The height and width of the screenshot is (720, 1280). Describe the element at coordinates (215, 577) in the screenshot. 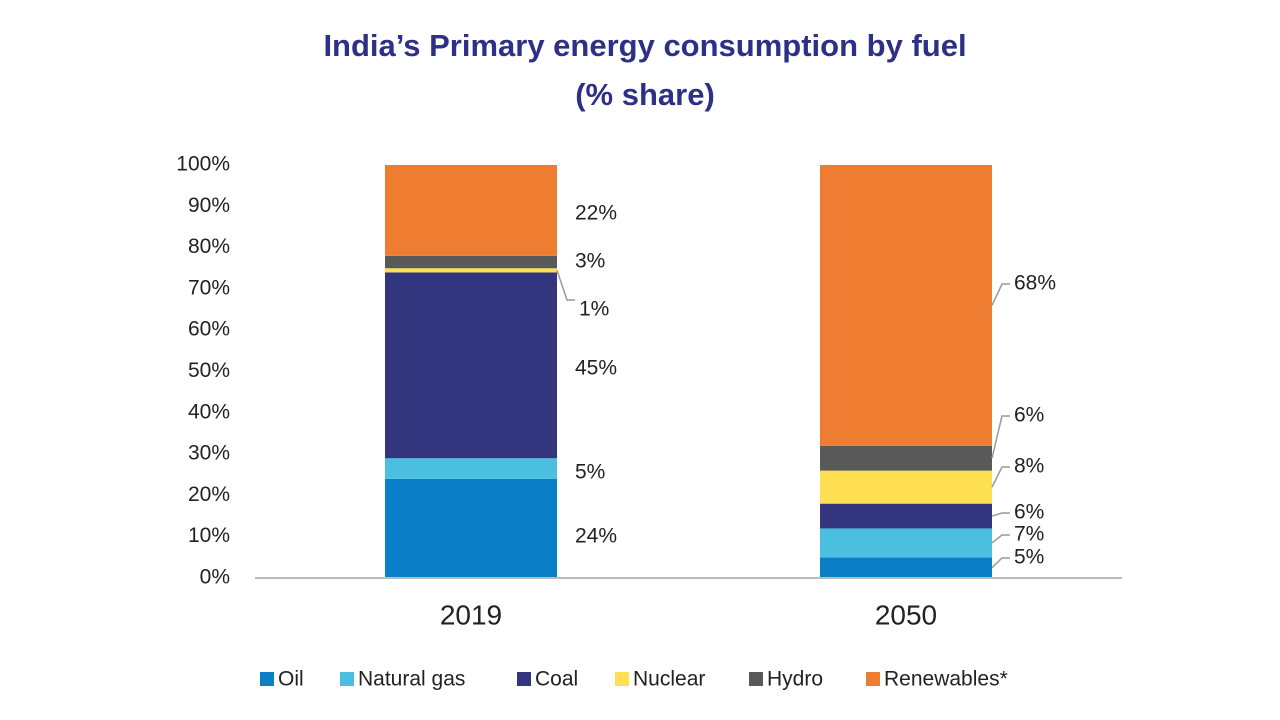

I see `y-tick-label: 0%` at that location.